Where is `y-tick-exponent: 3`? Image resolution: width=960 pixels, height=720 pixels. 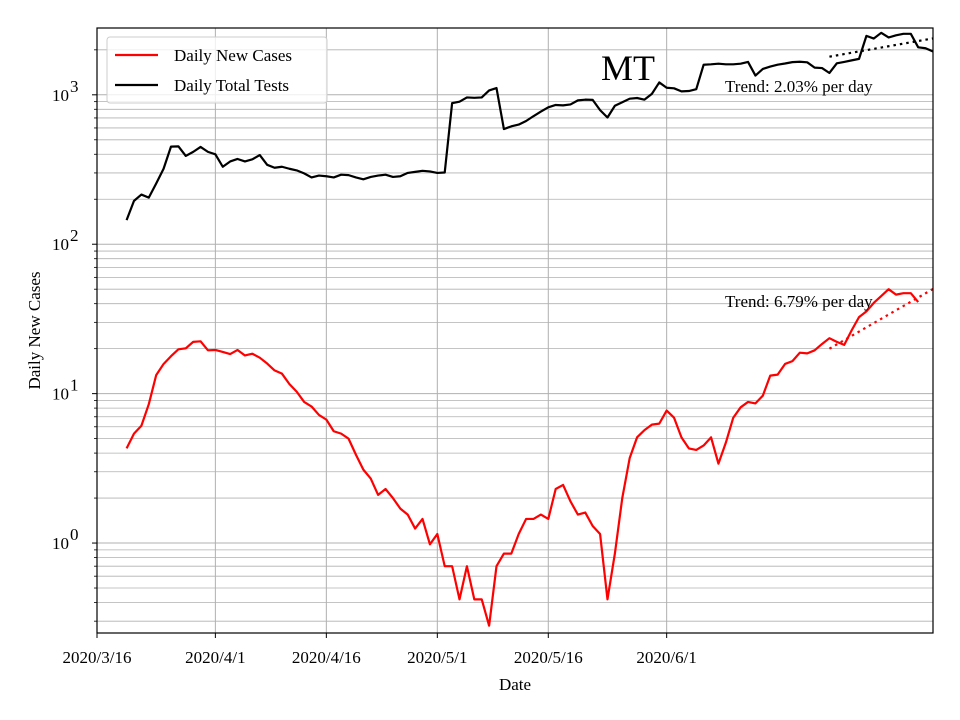
y-tick-exponent: 3 is located at coordinates (74, 86).